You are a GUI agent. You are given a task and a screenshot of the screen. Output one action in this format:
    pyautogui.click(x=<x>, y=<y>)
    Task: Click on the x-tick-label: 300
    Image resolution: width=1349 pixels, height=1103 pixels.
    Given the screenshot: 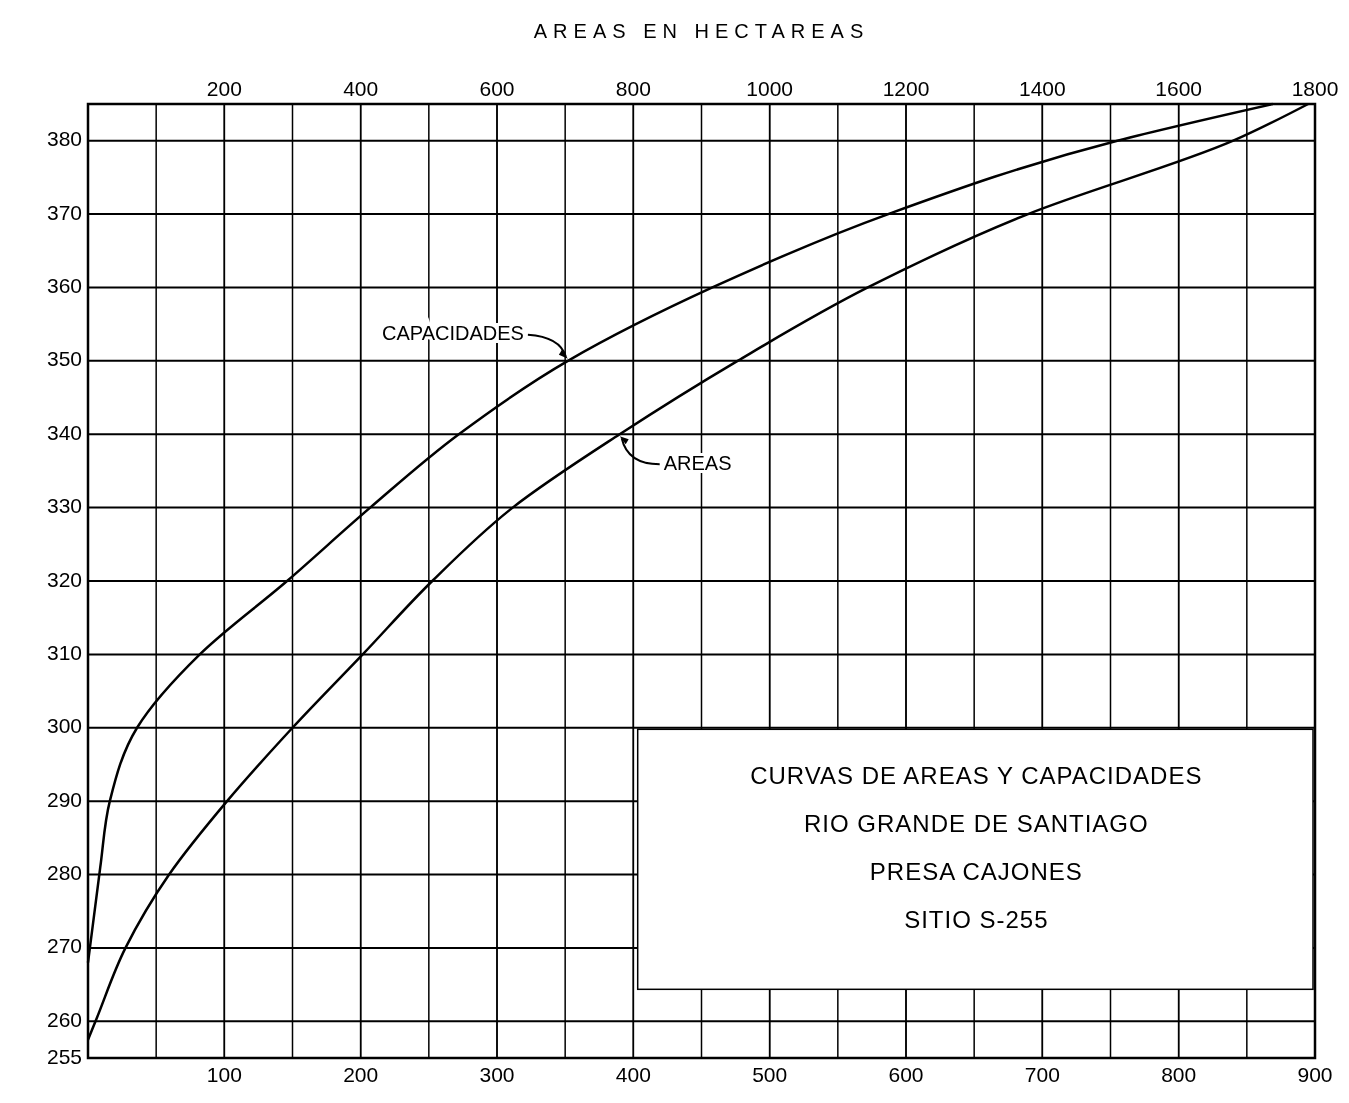 What is the action you would take?
    pyautogui.click(x=497, y=1074)
    